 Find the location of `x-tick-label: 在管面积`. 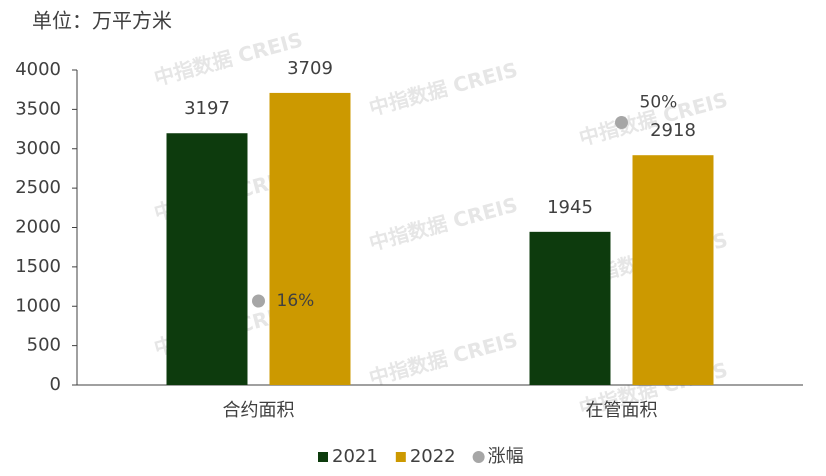

x-tick-label: 在管面积 is located at coordinates (622, 410).